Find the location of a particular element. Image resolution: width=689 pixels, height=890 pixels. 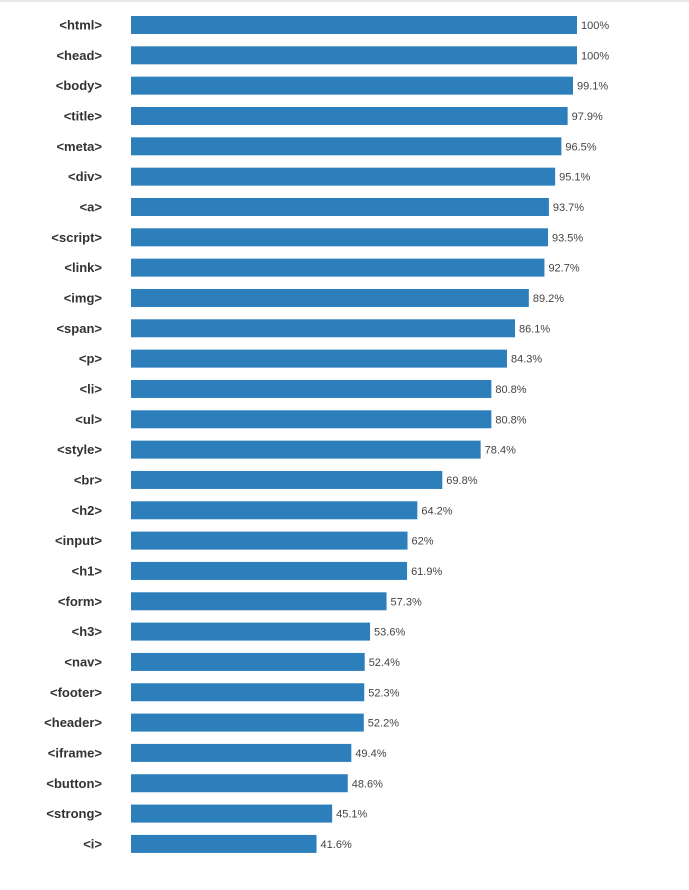

bar-br is located at coordinates (287, 479).